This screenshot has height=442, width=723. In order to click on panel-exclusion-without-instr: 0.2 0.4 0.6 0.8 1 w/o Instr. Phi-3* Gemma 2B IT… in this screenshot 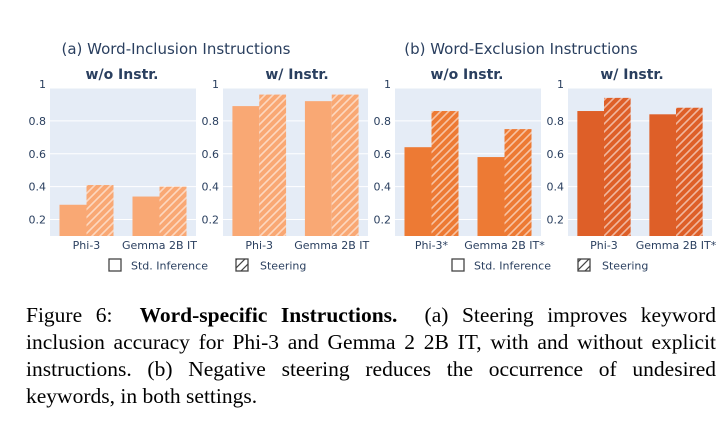, I will do `click(460, 159)`.